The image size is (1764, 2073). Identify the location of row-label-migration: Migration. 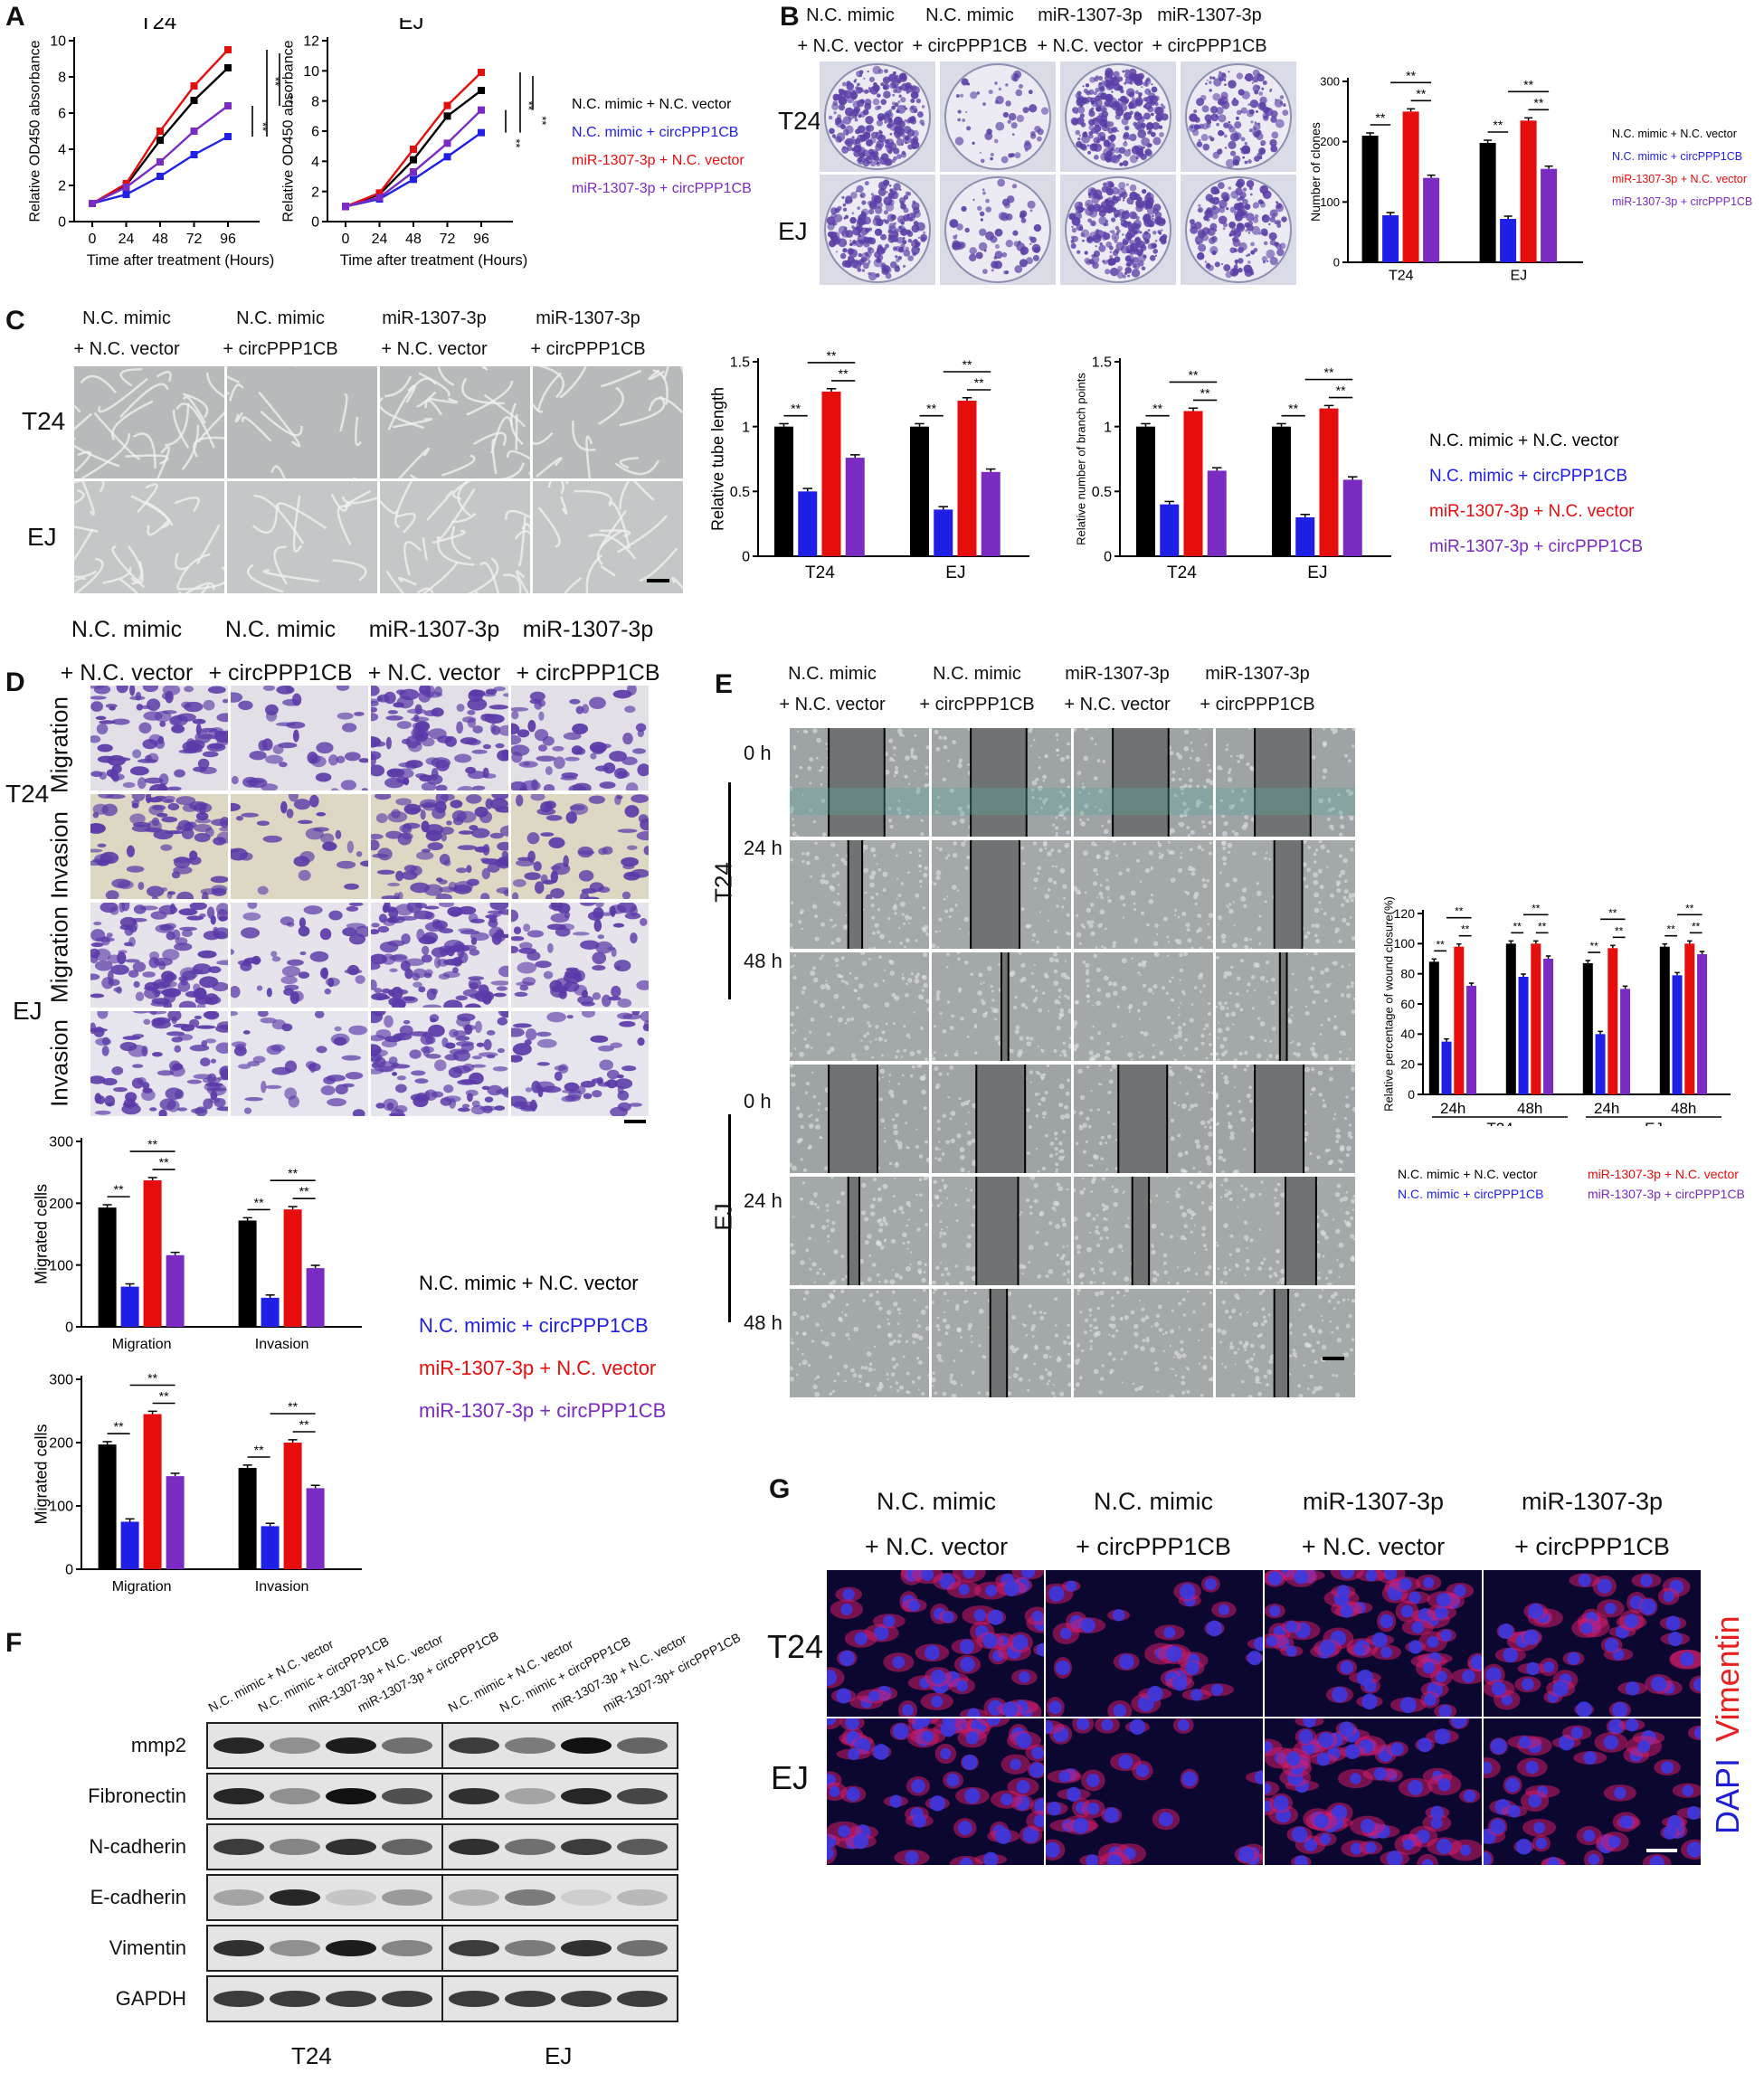
(59, 954).